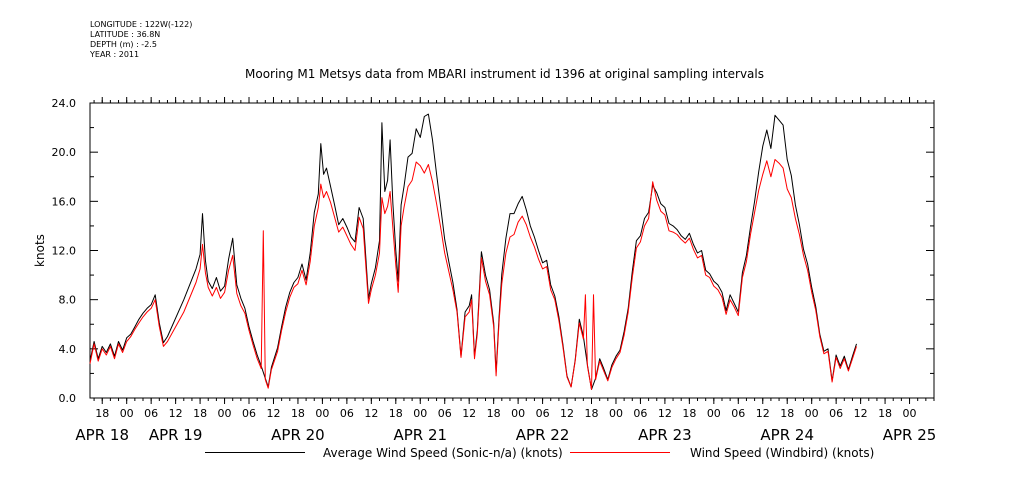 The height and width of the screenshot is (504, 1009). What do you see at coordinates (115, 54) in the screenshot?
I see `year-label: YEAR : 2011` at bounding box center [115, 54].